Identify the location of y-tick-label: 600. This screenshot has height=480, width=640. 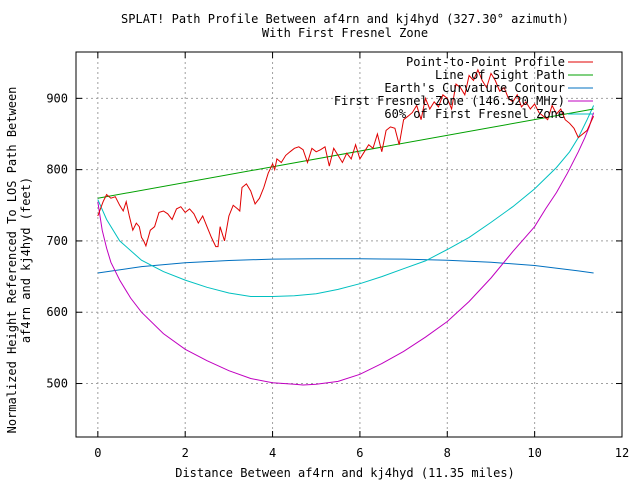
(57, 312).